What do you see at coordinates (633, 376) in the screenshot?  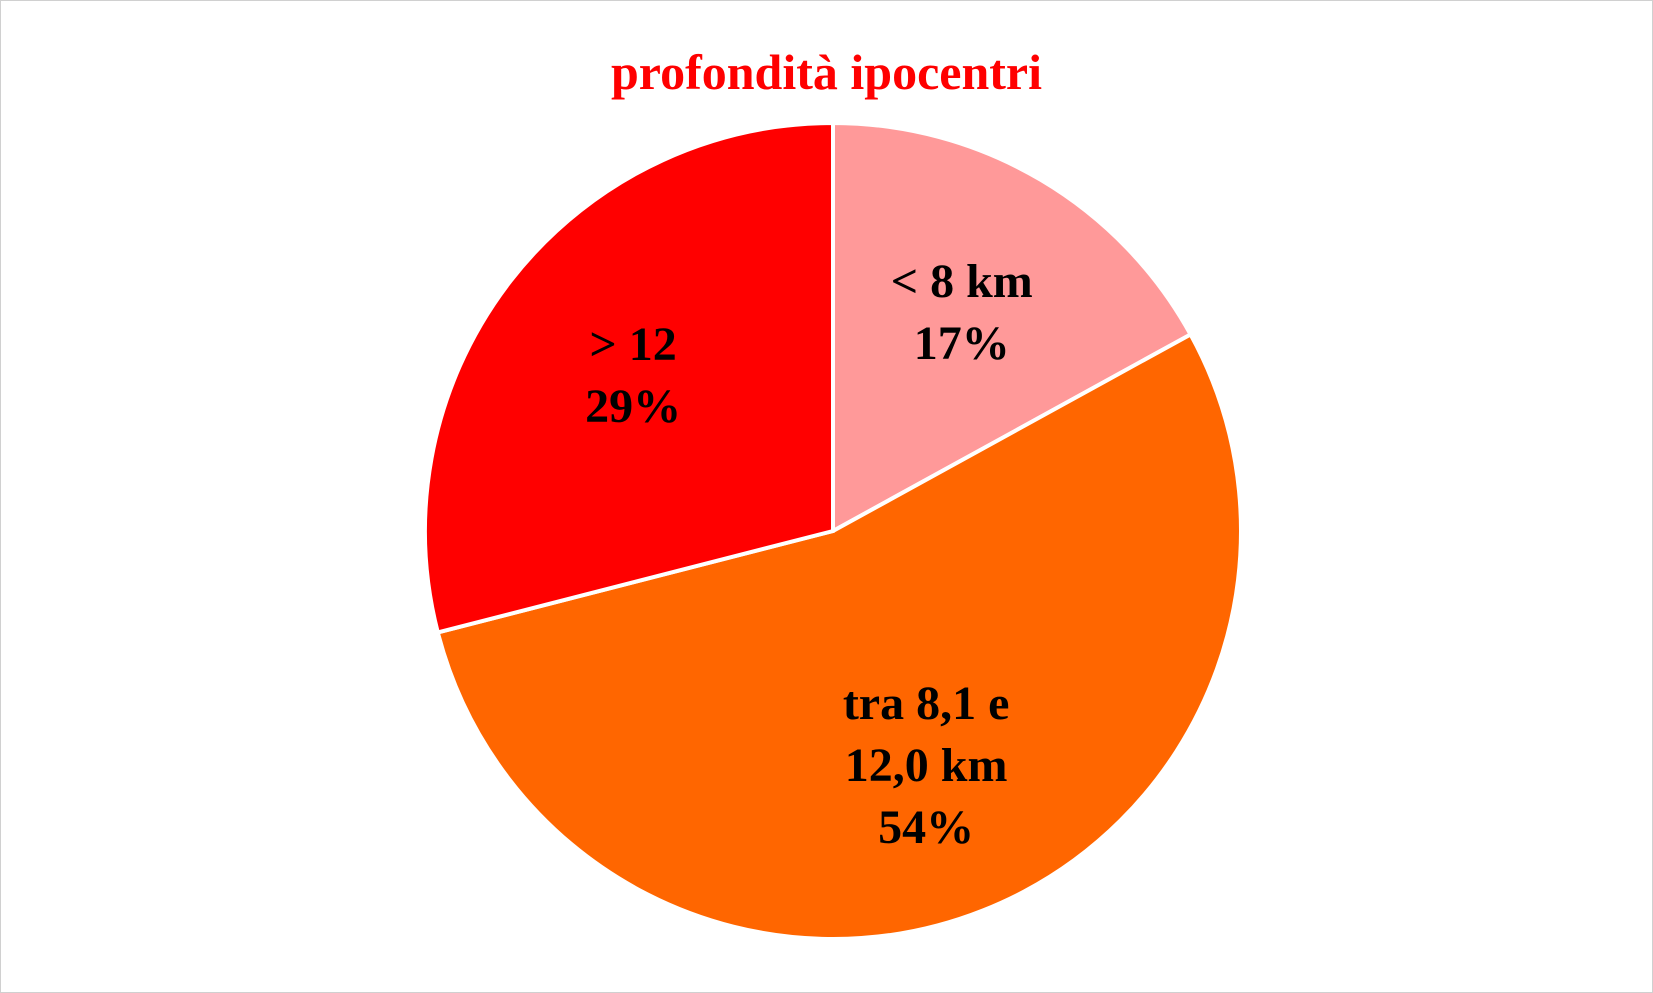 I see `slice-label: > 12 29%` at bounding box center [633, 376].